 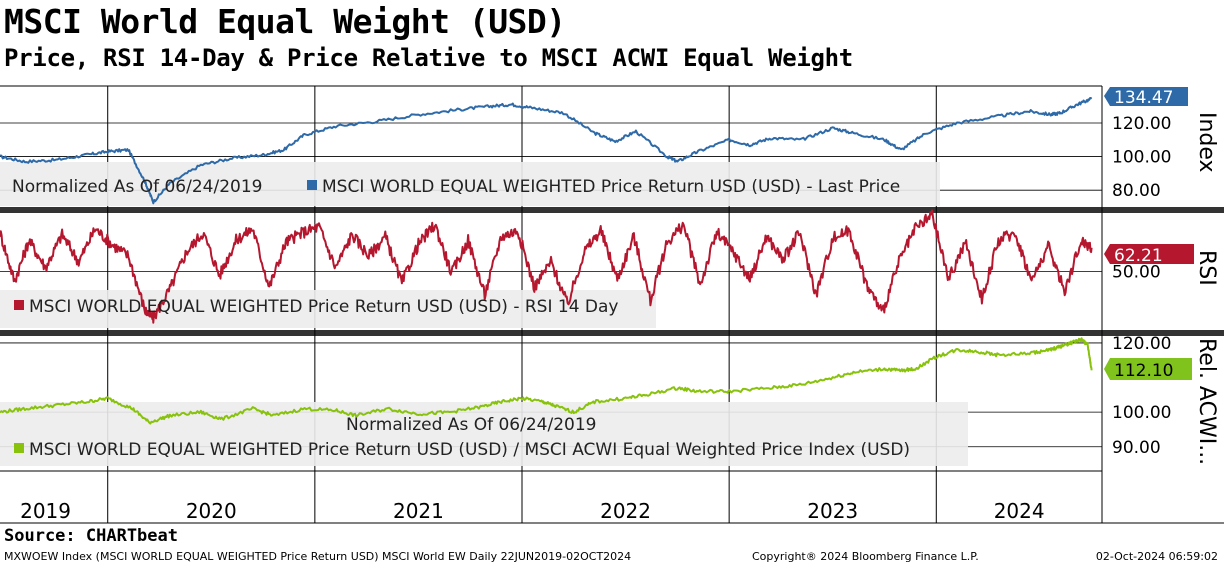 What do you see at coordinates (1136, 191) in the screenshot?
I see `price-tick-80: 80.00` at bounding box center [1136, 191].